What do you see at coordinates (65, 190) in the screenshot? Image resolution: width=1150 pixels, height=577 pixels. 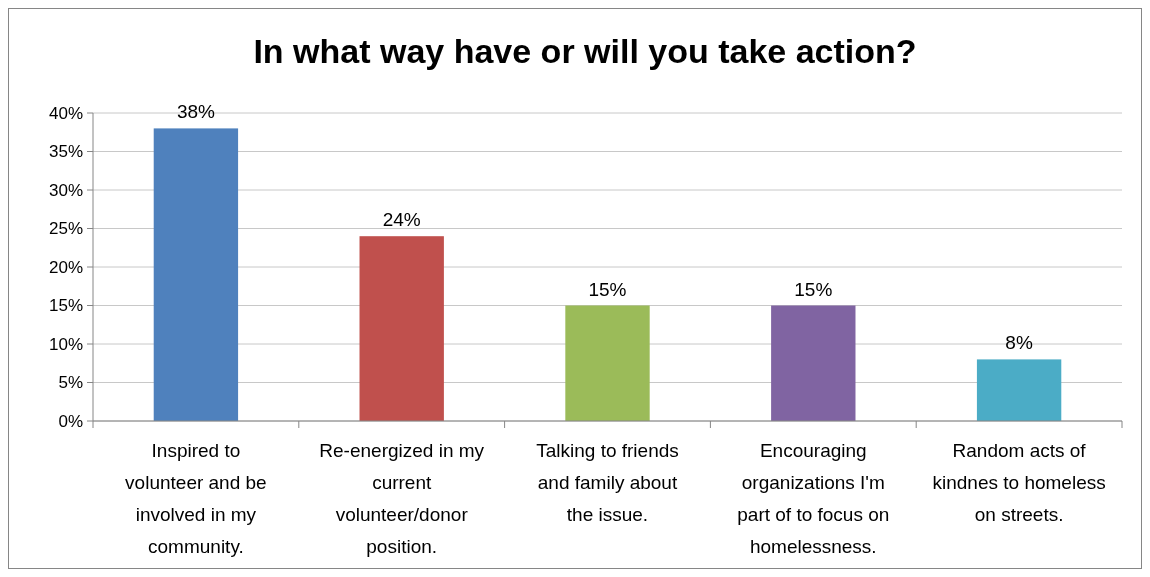 I see `y-tick-label: 30%` at bounding box center [65, 190].